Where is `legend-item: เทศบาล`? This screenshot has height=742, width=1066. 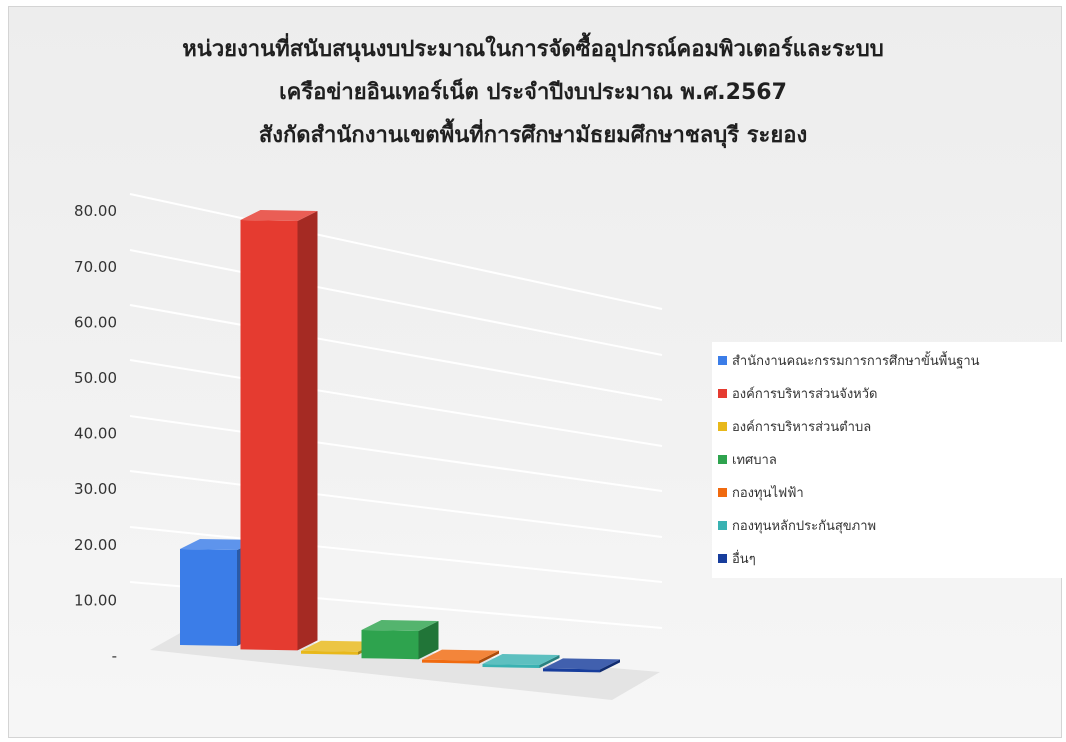
legend-item: เทศบาล is located at coordinates (747, 459).